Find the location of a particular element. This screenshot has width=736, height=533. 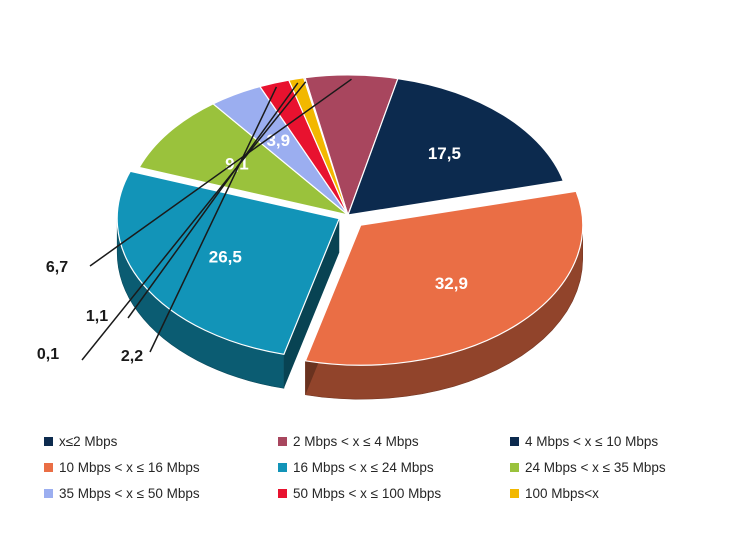

slice-value-label-6: 3,9 is located at coordinates (278, 140).